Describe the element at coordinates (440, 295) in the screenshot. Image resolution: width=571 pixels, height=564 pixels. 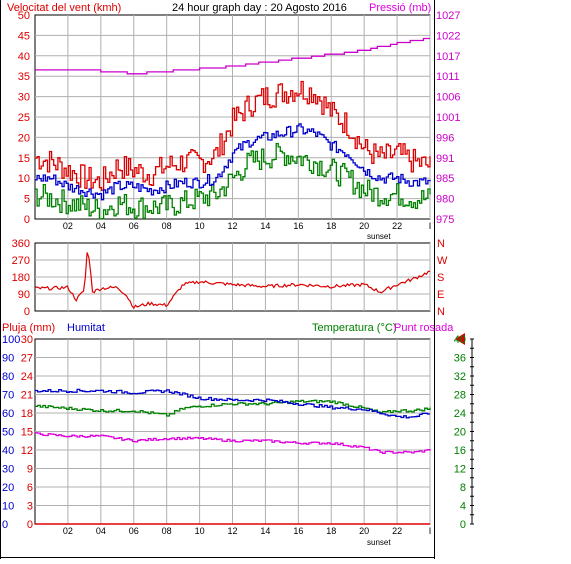
I see `direction-compass-label: E` at that location.